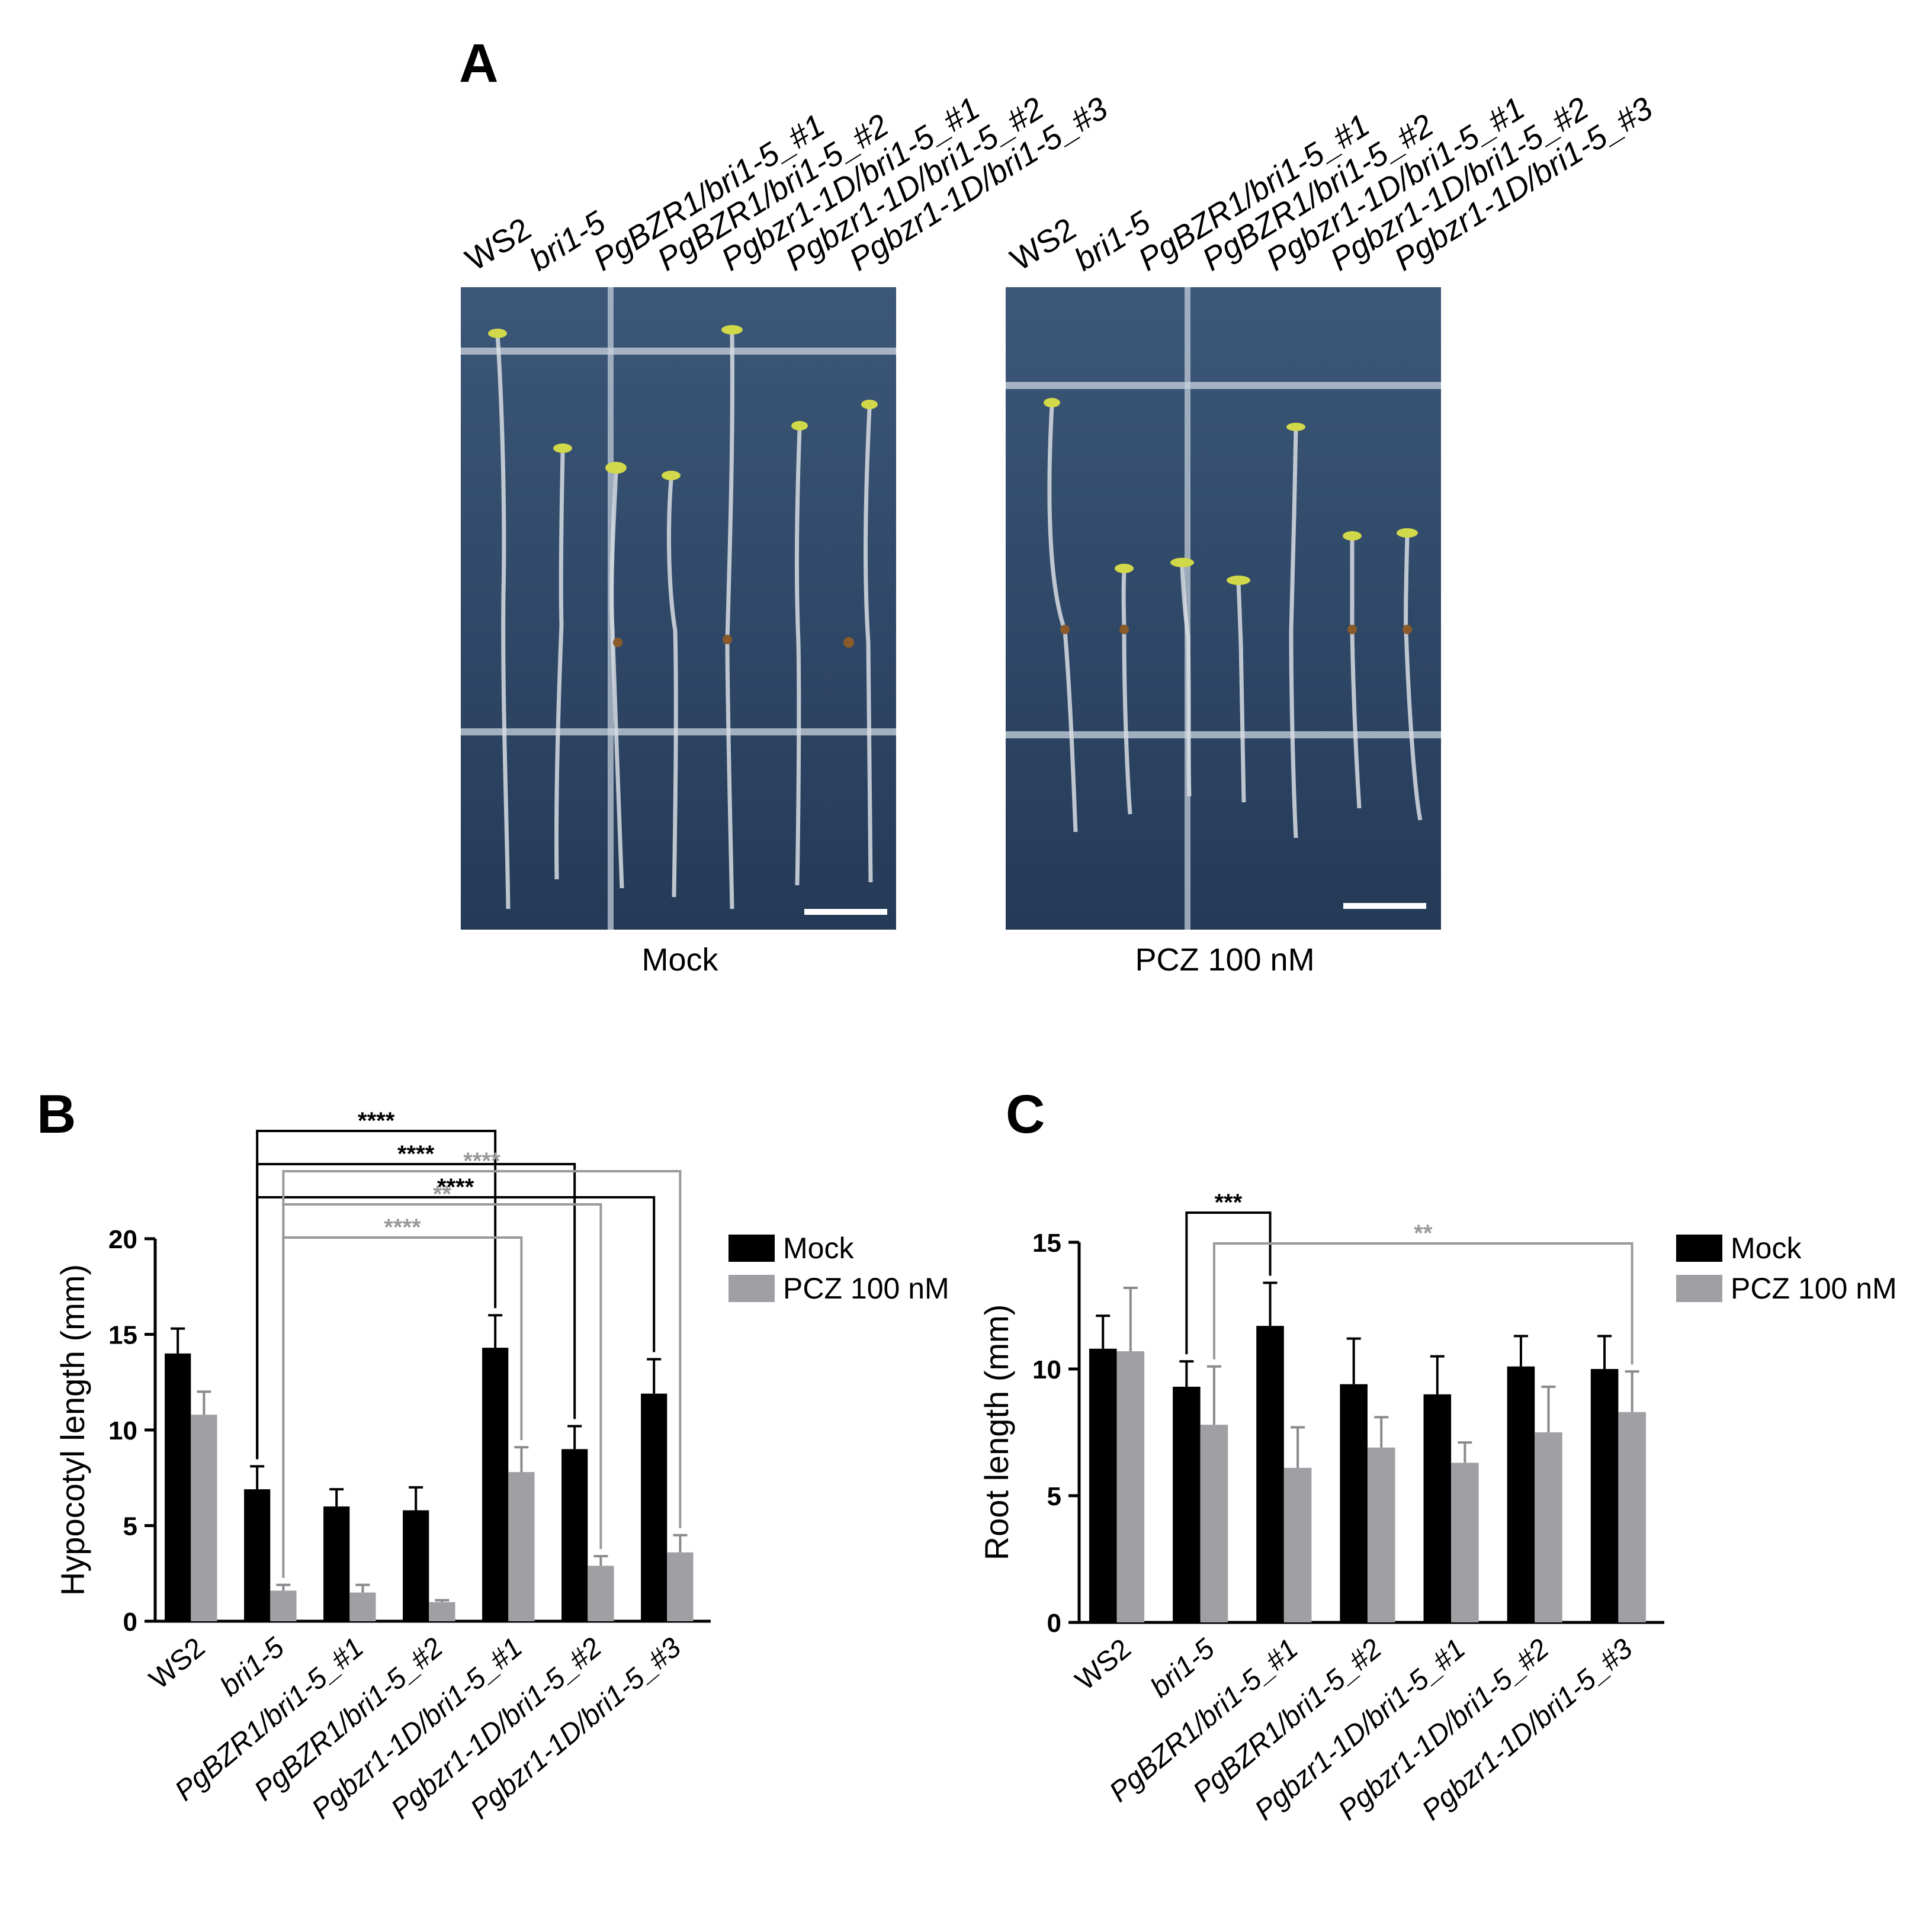 The width and height of the screenshot is (1932, 1909). Describe the element at coordinates (122, 1239) in the screenshot. I see `y-tick-label: 20` at that location.